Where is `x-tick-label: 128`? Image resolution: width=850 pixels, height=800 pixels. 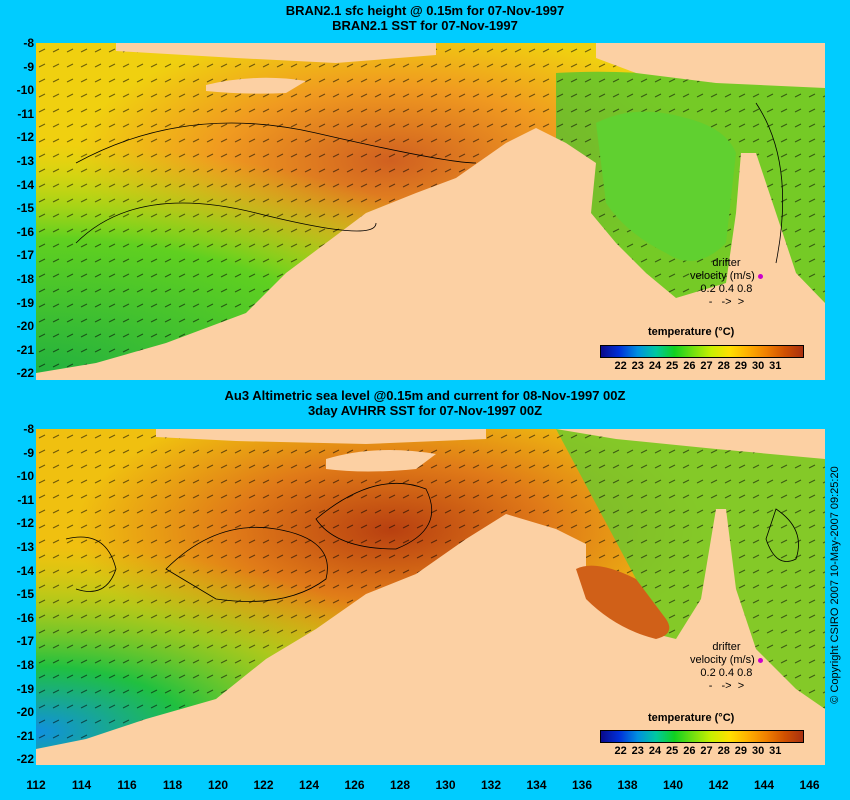
x-tick-label: 128 is located at coordinates (400, 785).